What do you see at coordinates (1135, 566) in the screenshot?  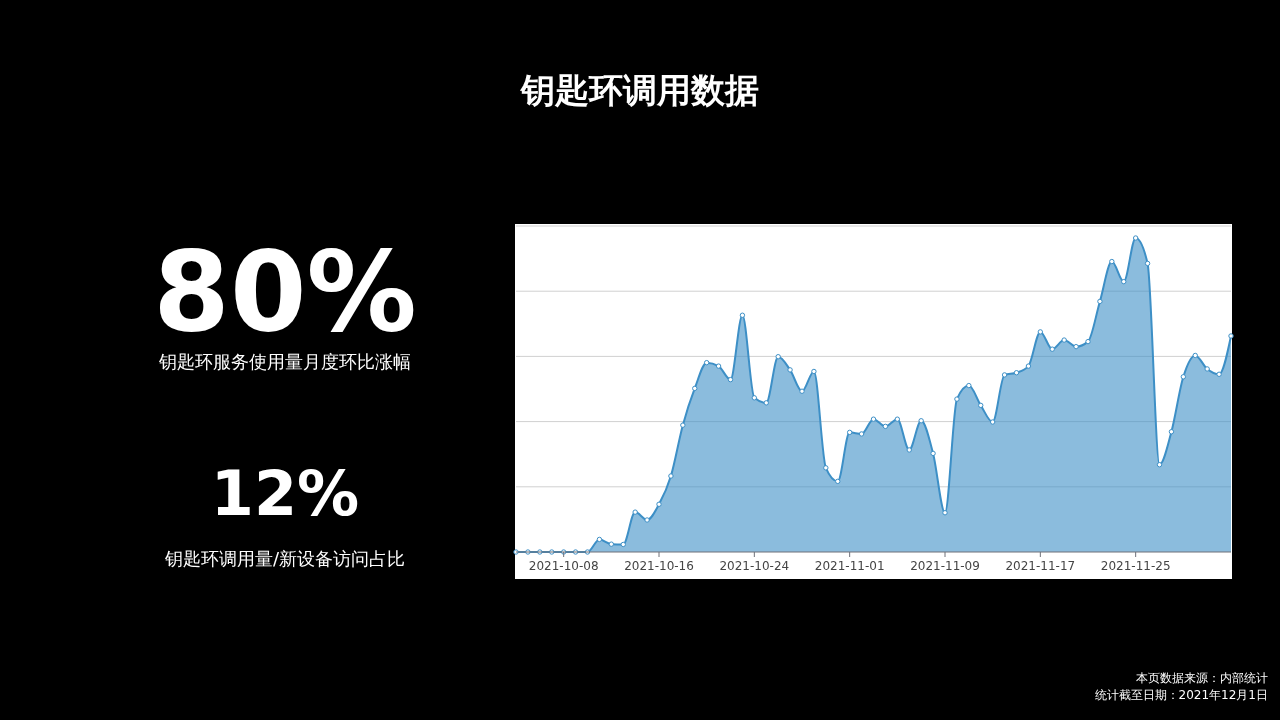 I see `x-tick-label: 2021-11-25` at bounding box center [1135, 566].